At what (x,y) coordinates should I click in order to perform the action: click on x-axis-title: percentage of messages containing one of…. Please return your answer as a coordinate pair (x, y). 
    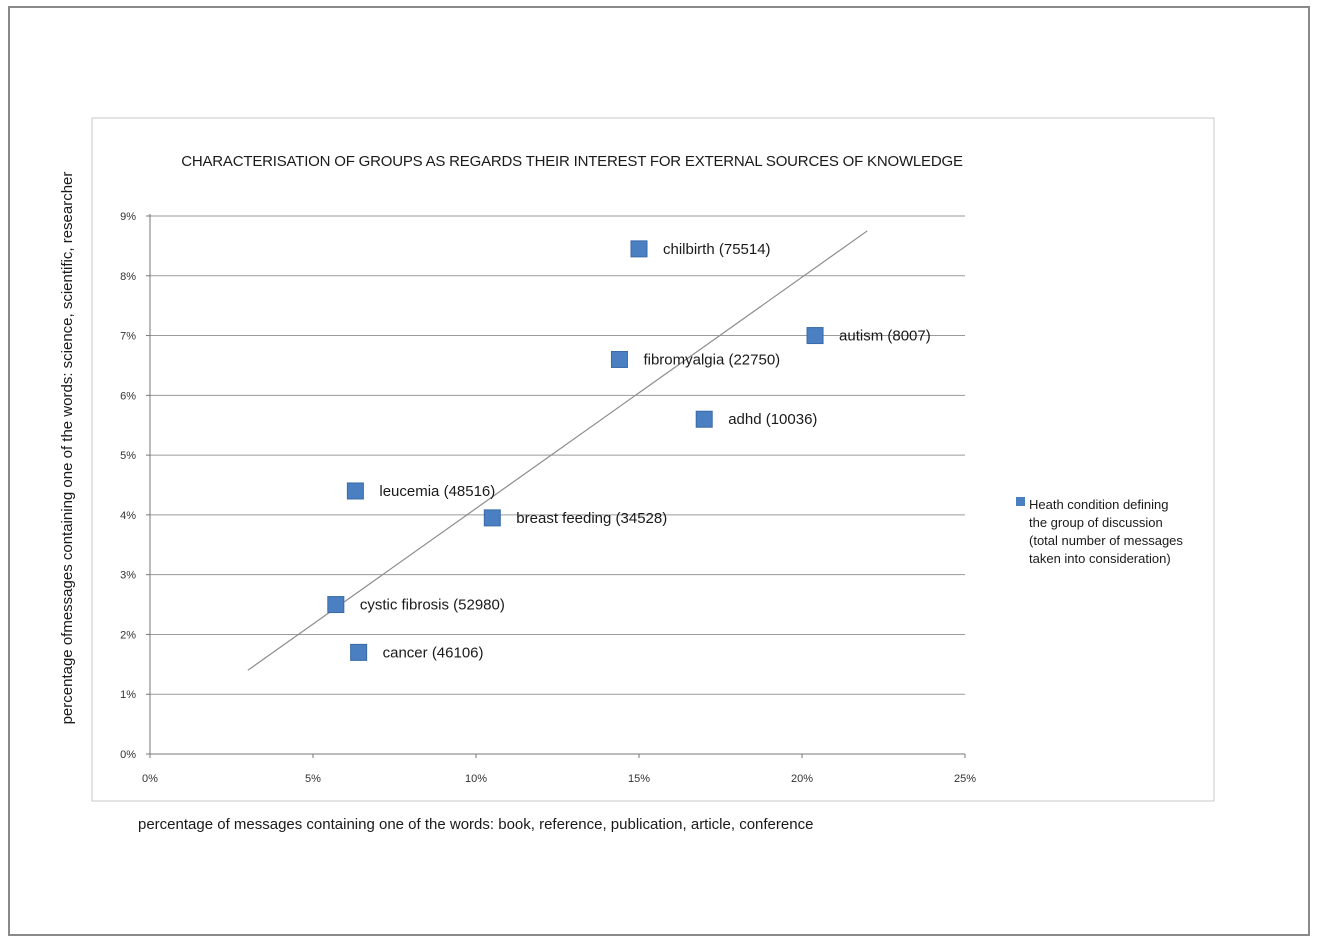
    Looking at the image, I should click on (475, 824).